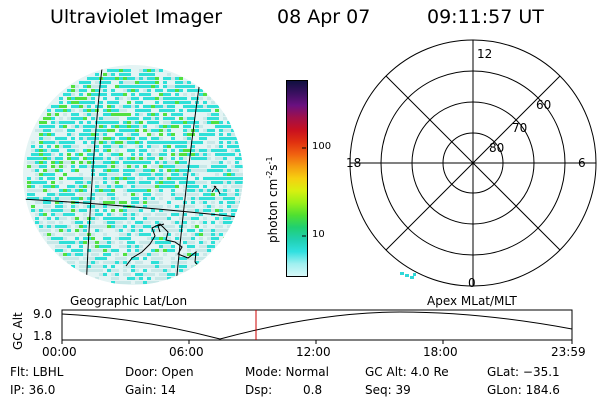 The width and height of the screenshot is (600, 400). What do you see at coordinates (523, 390) in the screenshot?
I see `info-glon: GLon: 184.6` at bounding box center [523, 390].